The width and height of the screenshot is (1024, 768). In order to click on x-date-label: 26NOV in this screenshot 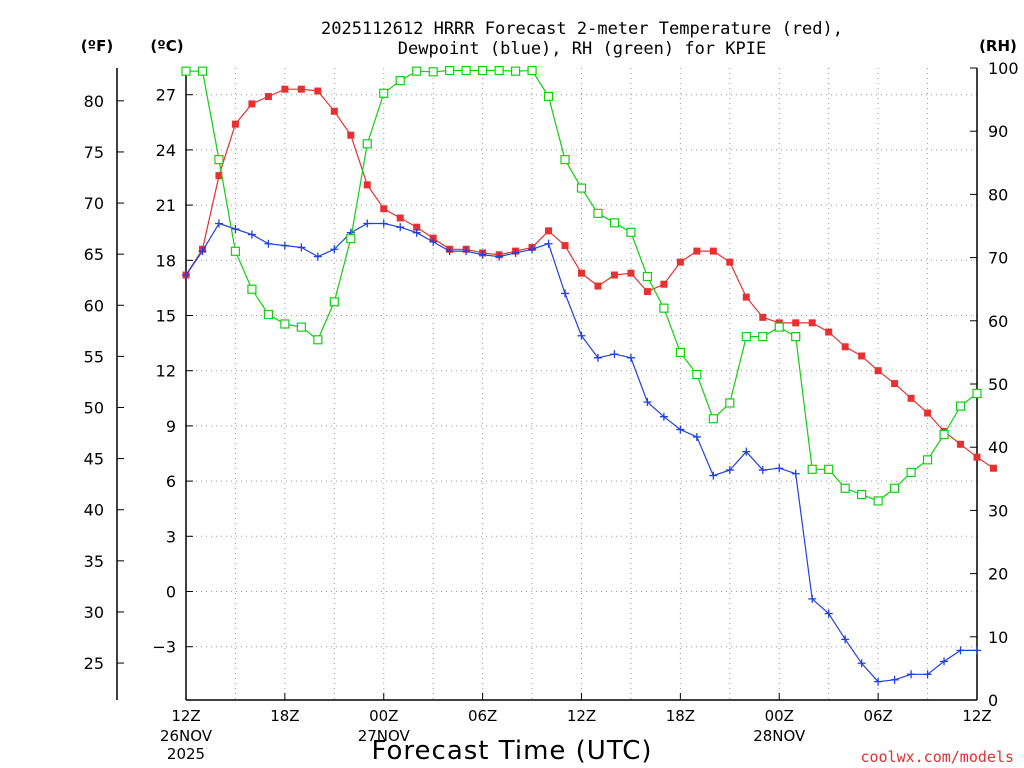, I will do `click(186, 736)`.